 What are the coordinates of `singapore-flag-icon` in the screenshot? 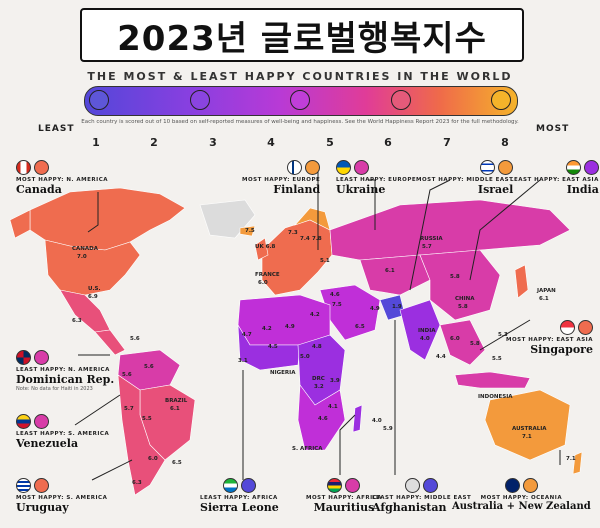 It's located at (567, 327).